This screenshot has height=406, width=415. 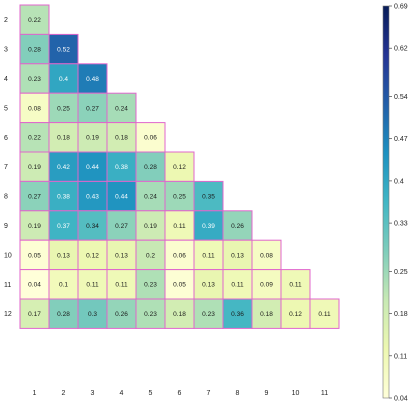 I want to click on cell-value-label: 0.26, so click(x=121, y=314).